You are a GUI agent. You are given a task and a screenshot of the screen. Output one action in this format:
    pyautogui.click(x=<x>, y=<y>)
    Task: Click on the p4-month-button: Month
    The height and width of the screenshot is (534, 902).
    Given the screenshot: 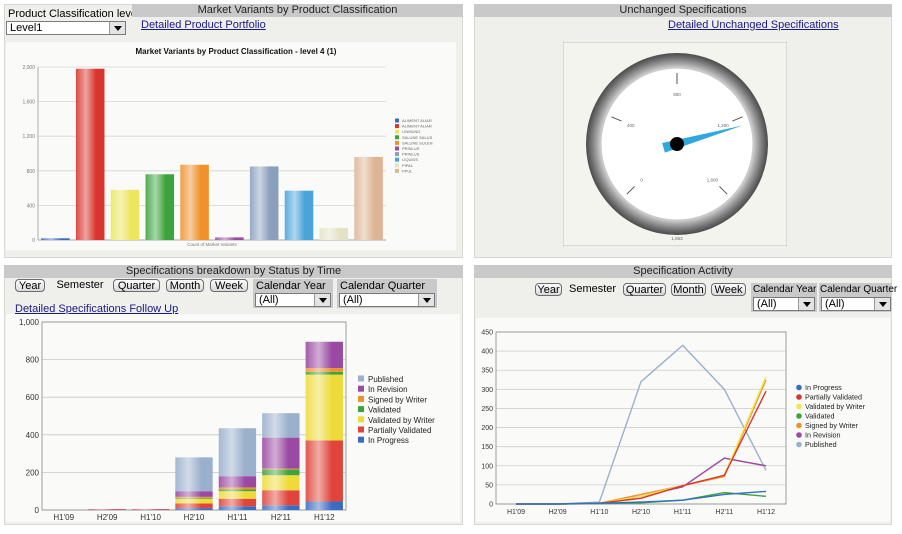 What is the action you would take?
    pyautogui.click(x=688, y=289)
    